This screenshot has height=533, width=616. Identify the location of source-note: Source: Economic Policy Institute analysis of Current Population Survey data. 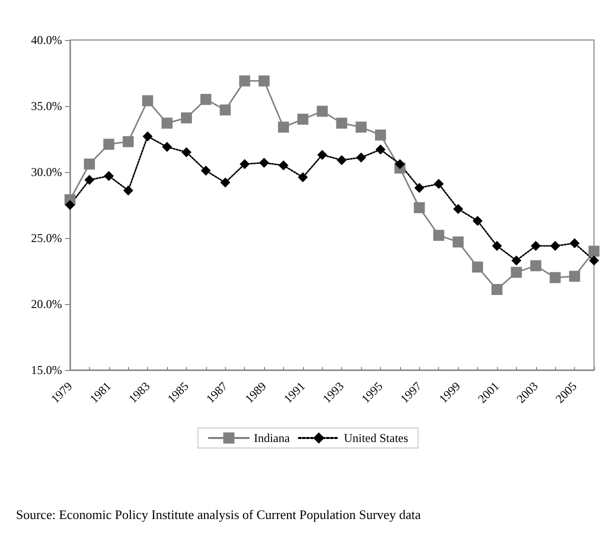
(218, 514).